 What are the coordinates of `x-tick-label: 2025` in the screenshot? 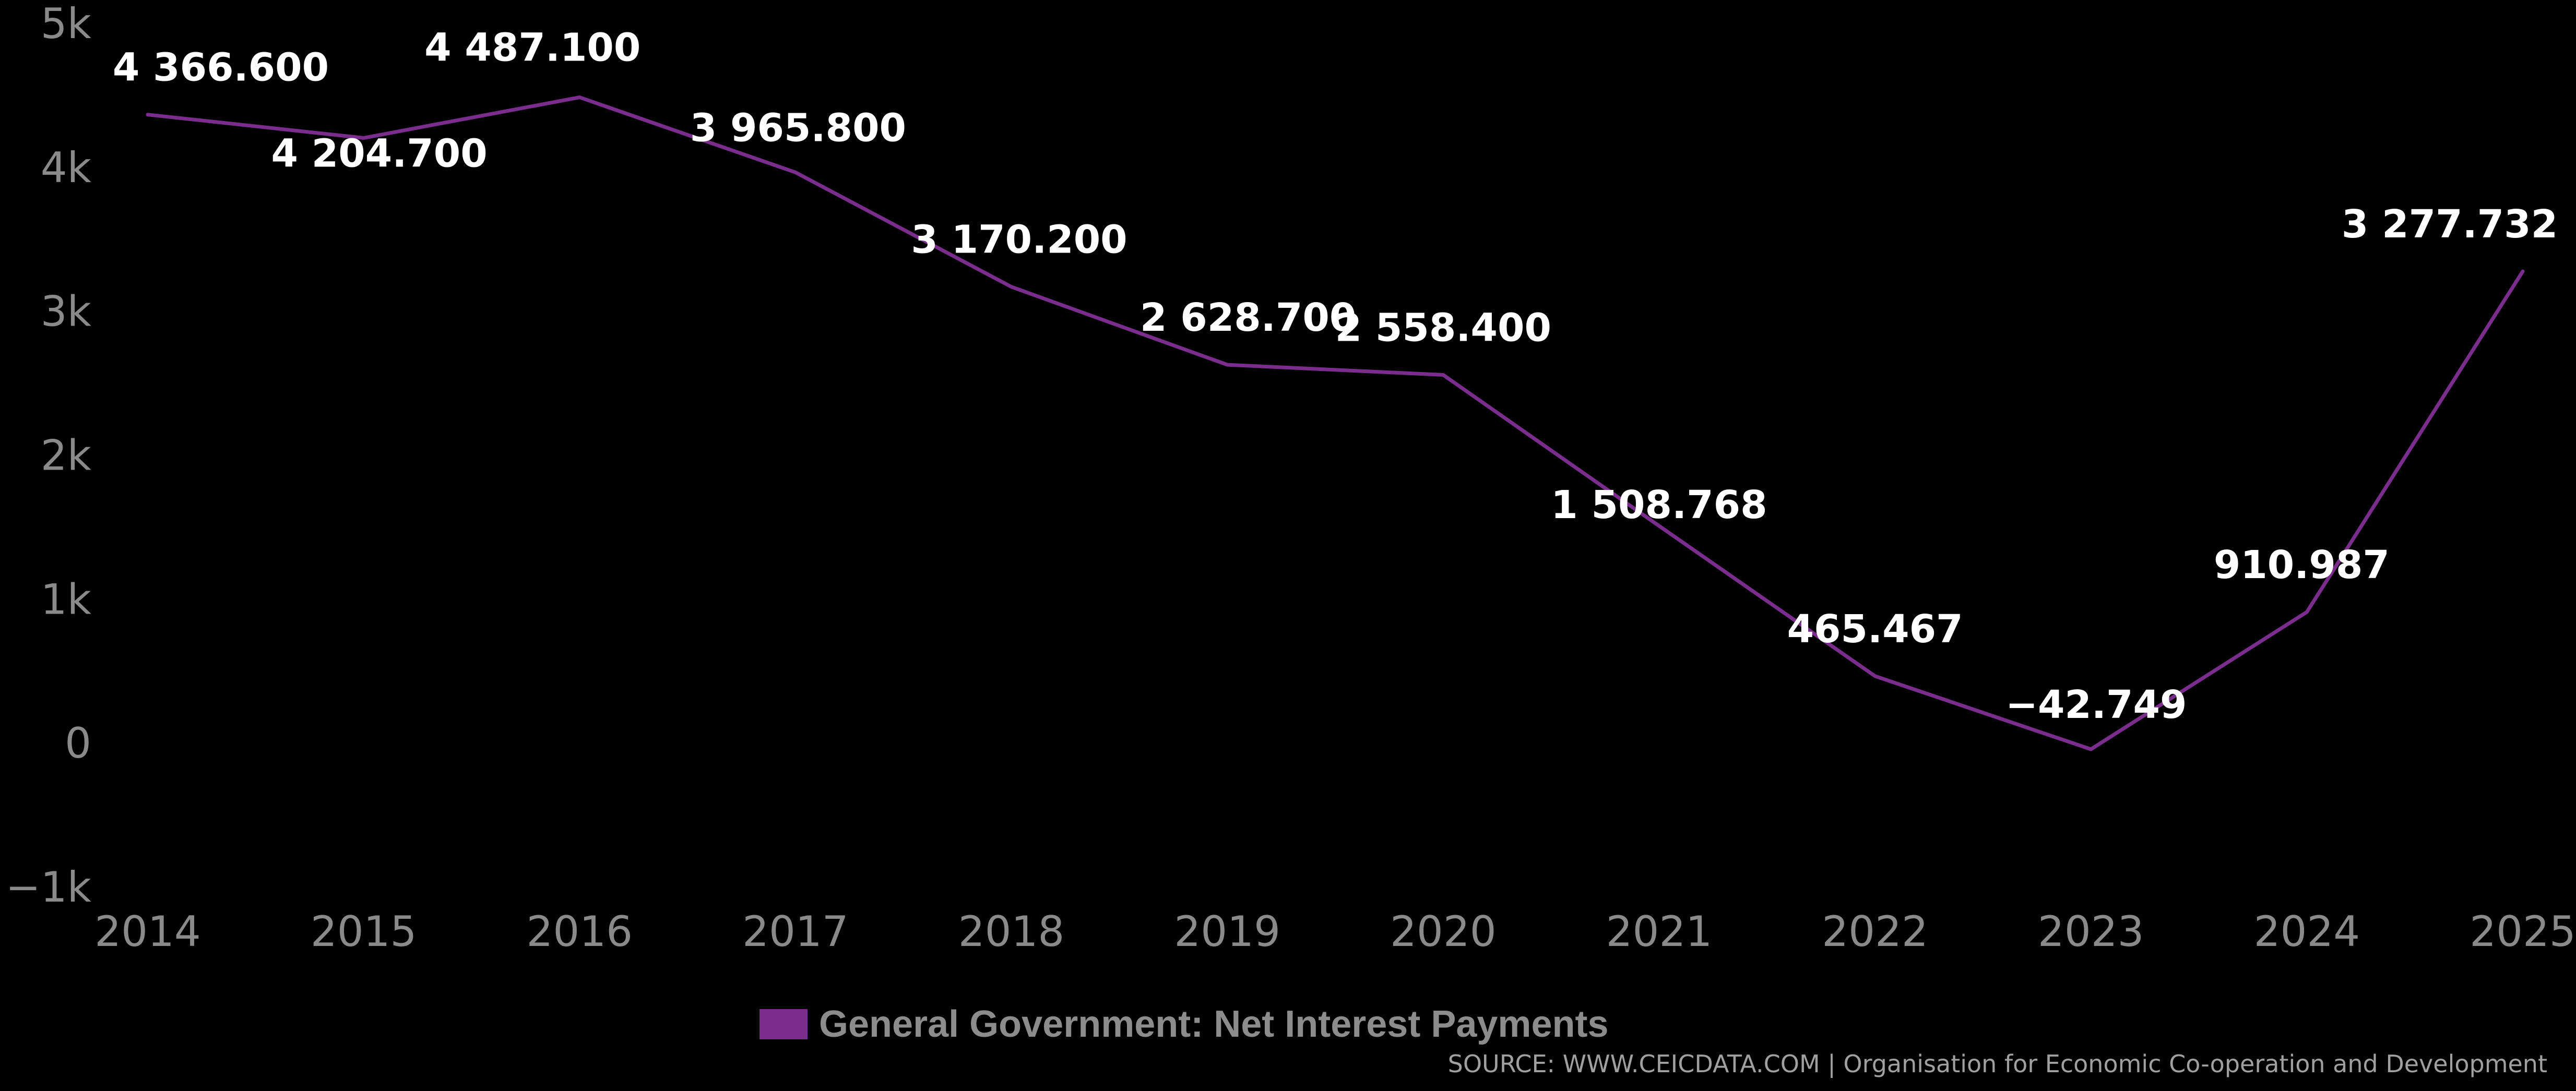 It's located at (2523, 931).